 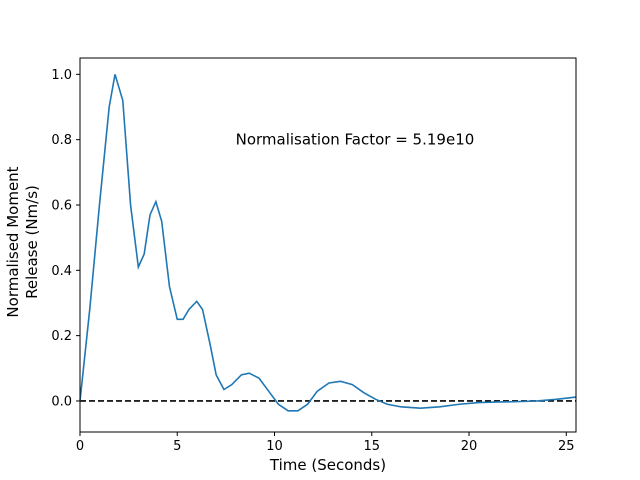 I want to click on x-axis-label: Time (Seconds), so click(x=327, y=465).